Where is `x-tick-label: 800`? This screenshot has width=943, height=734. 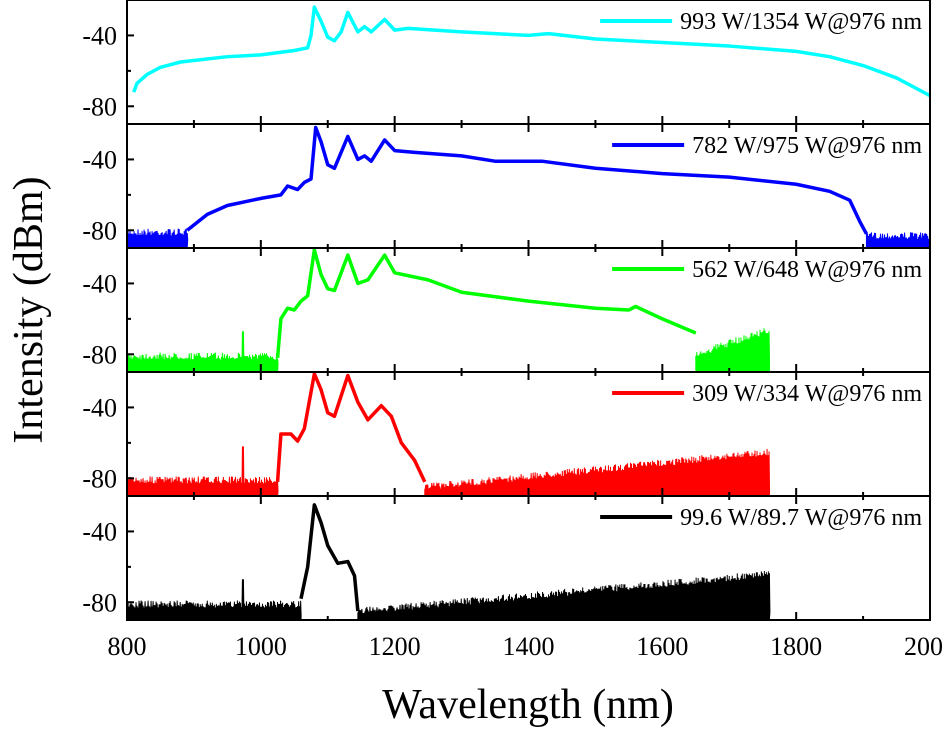
x-tick-label: 800 is located at coordinates (127, 646).